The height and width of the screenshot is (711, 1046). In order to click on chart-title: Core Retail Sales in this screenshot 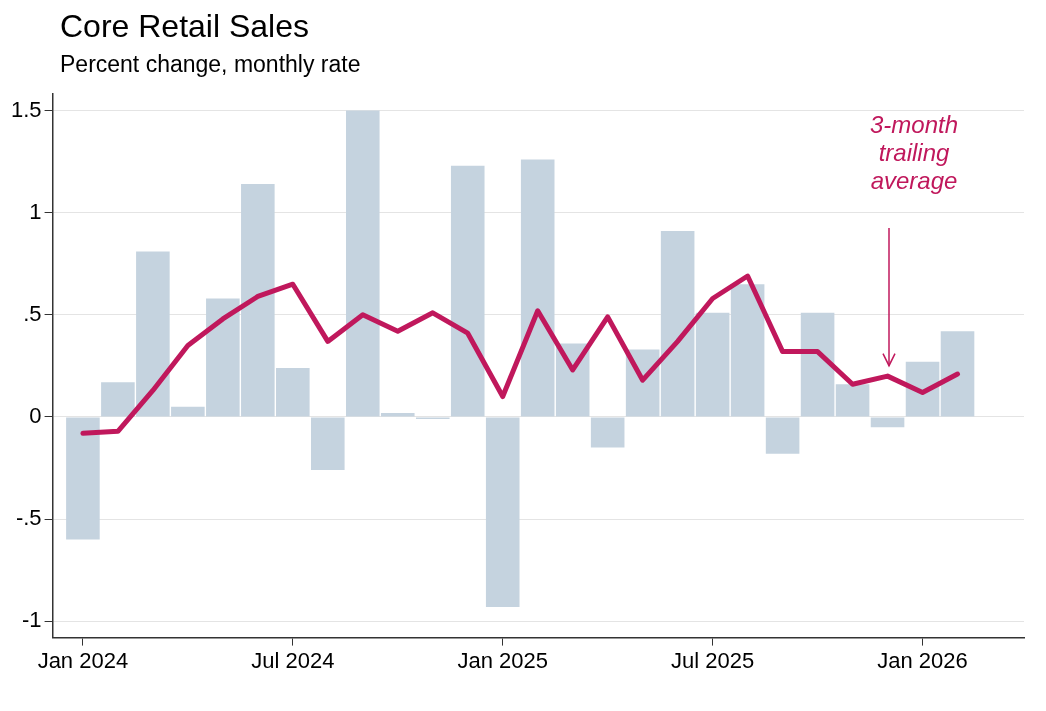, I will do `click(185, 26)`.